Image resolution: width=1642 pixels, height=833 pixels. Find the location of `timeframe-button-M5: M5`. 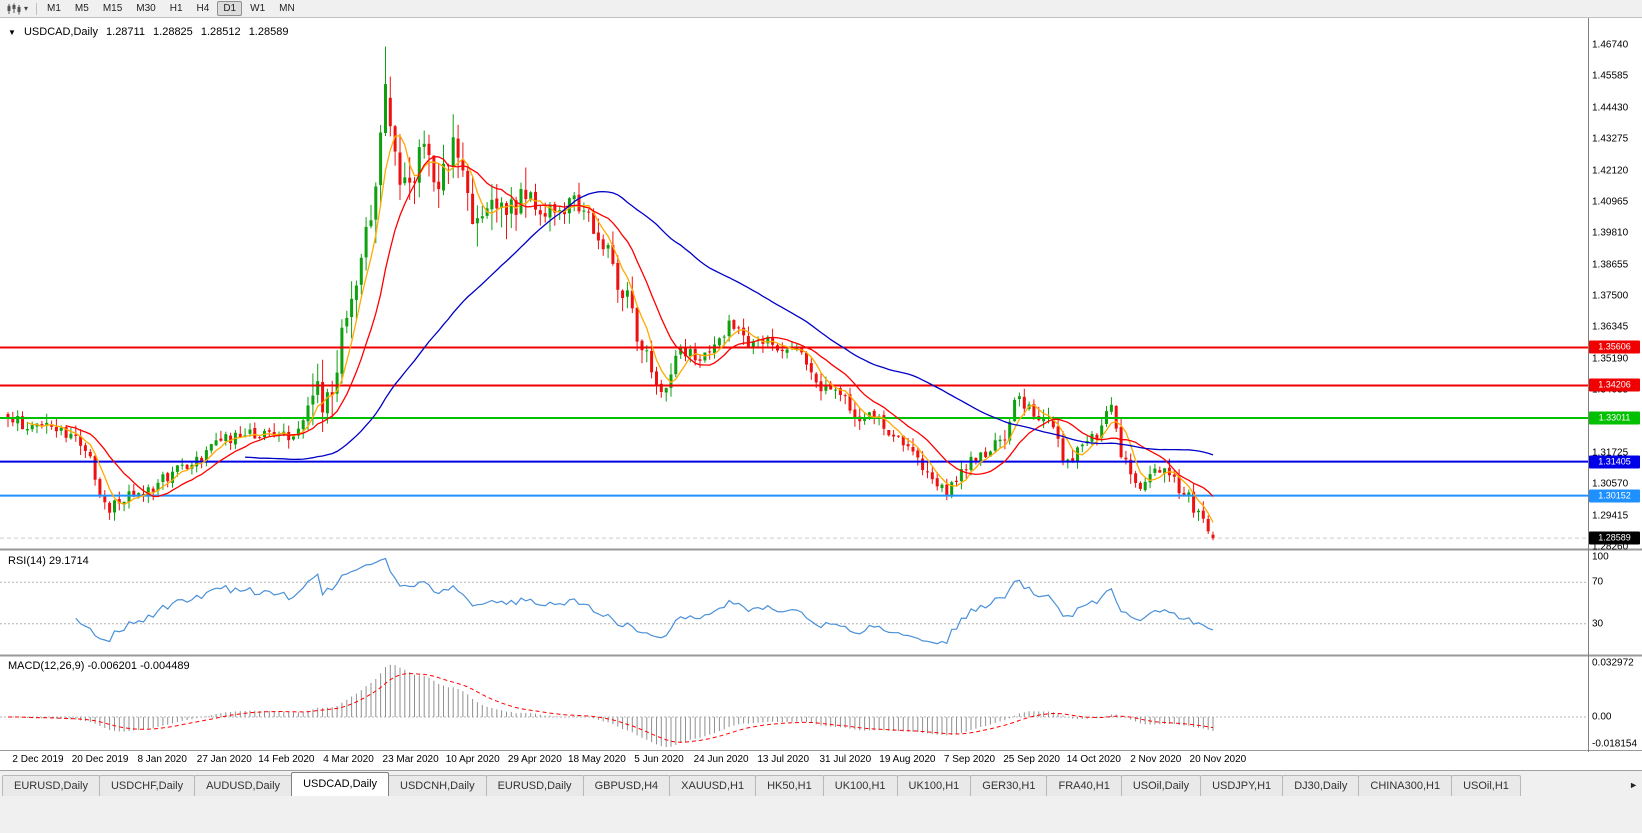

timeframe-button-M5: M5 is located at coordinates (81, 8).